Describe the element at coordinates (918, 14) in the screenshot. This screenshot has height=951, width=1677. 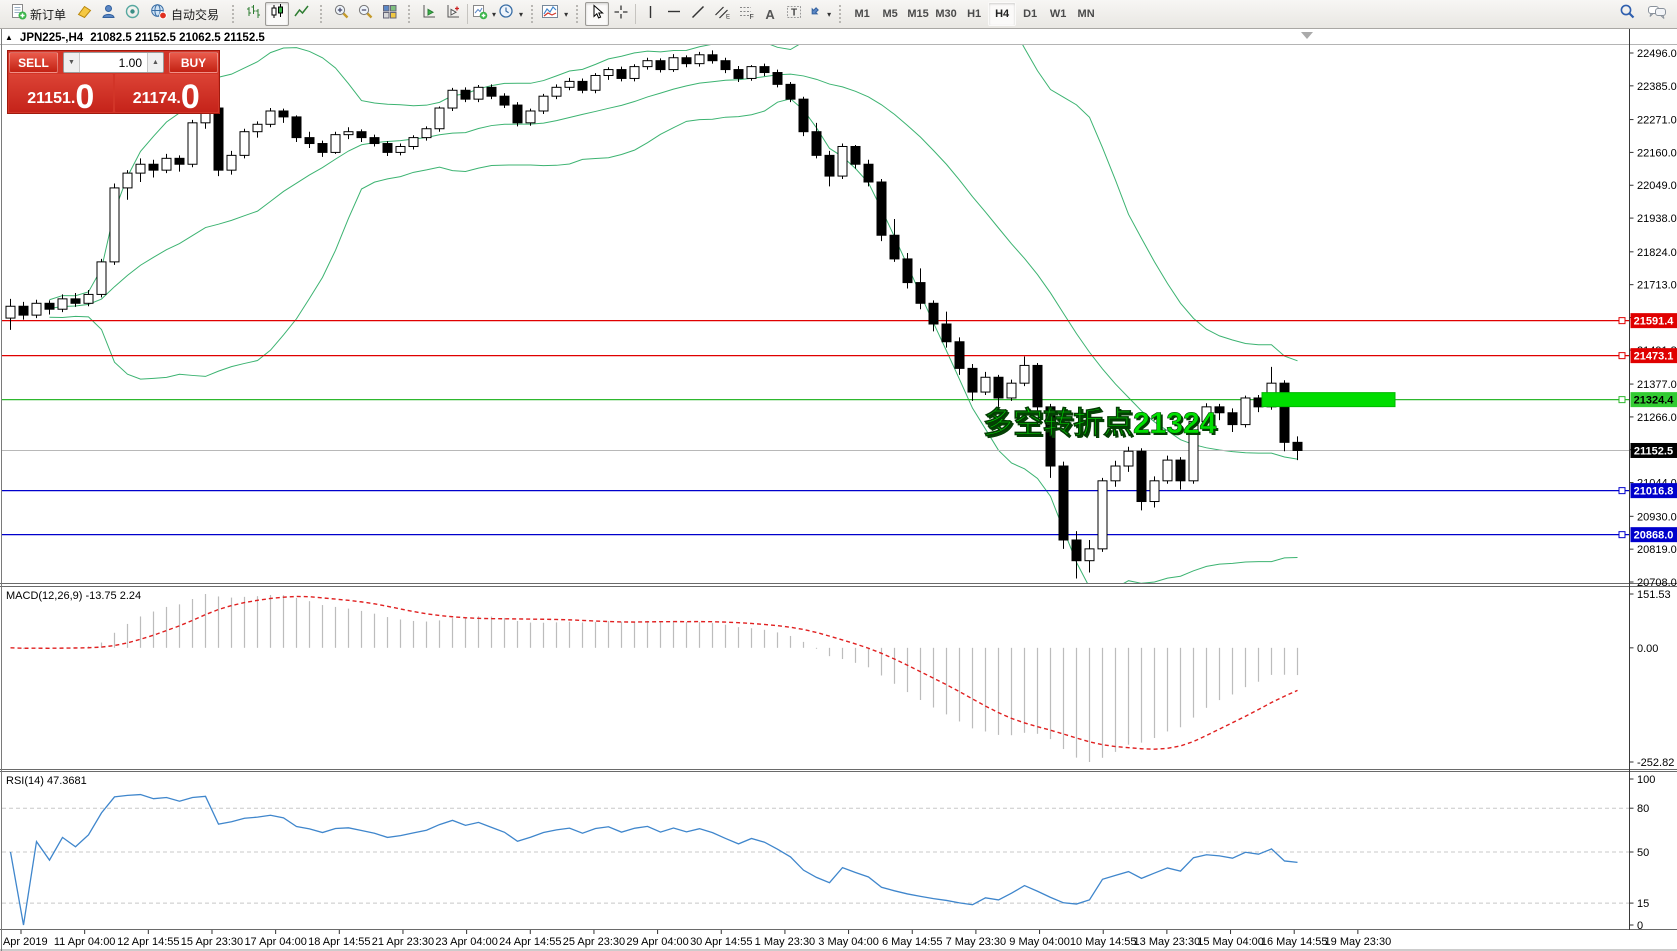
I see `timeframe-button-M15: M15` at that location.